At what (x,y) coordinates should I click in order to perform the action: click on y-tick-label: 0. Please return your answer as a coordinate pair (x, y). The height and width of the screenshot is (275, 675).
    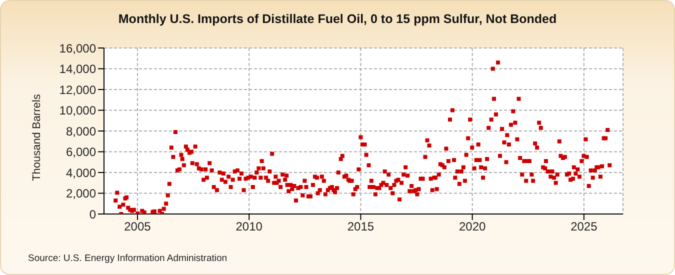
    Looking at the image, I should click on (92, 214).